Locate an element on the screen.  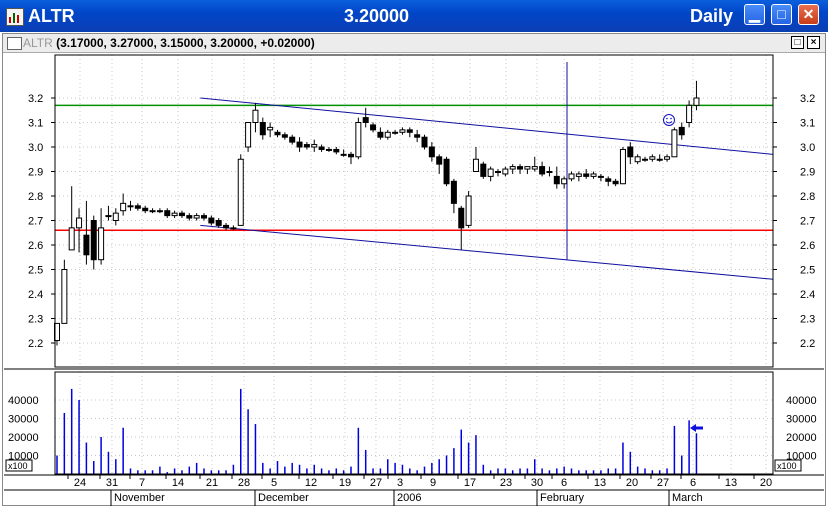
price-tick-label-right: 2.2 is located at coordinates (807, 344).